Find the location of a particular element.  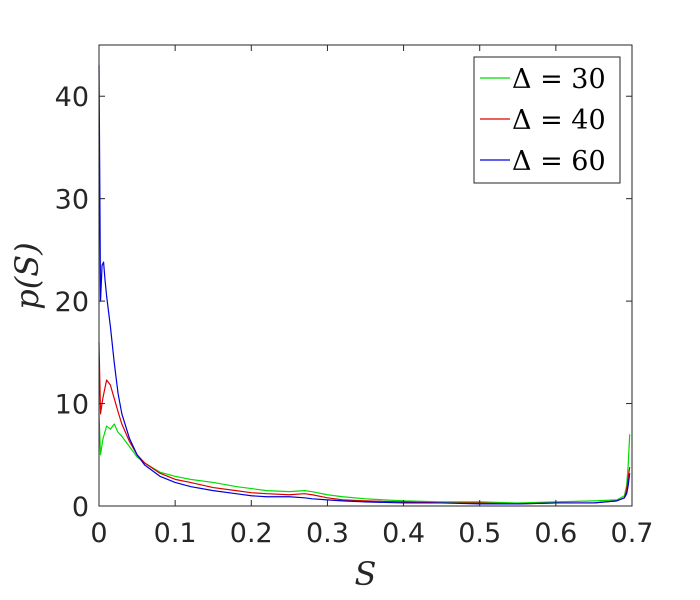

x-tick-label: 0.5 is located at coordinates (479, 533).